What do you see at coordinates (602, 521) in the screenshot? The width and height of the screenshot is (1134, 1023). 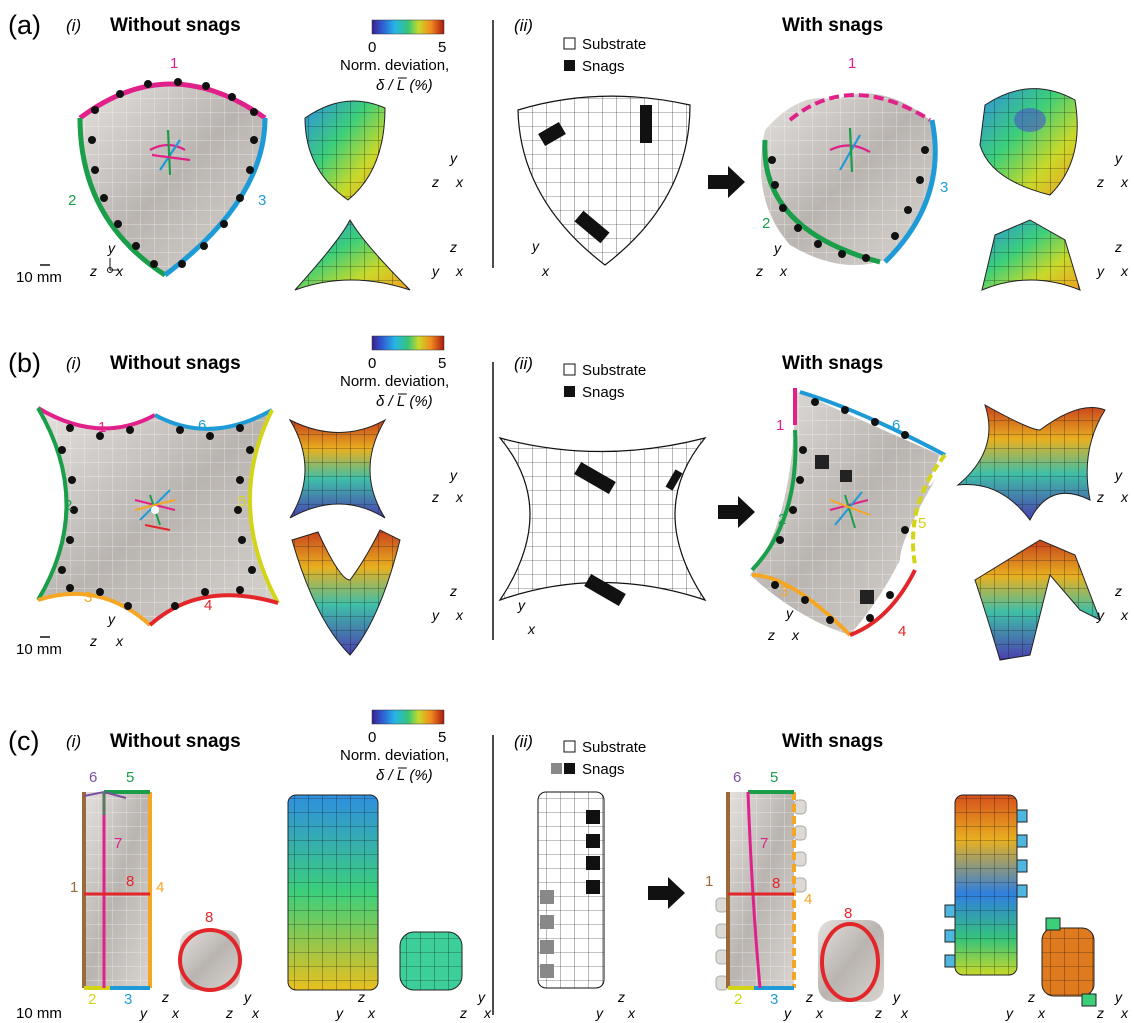 I see `pattern-b` at bounding box center [602, 521].